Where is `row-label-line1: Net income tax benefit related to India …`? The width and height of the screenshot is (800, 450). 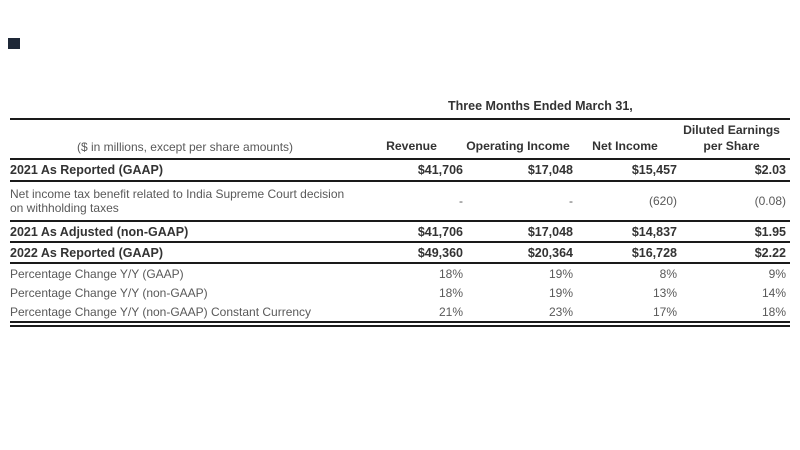 row-label-line1: Net income tax benefit related to India … is located at coordinates (177, 194).